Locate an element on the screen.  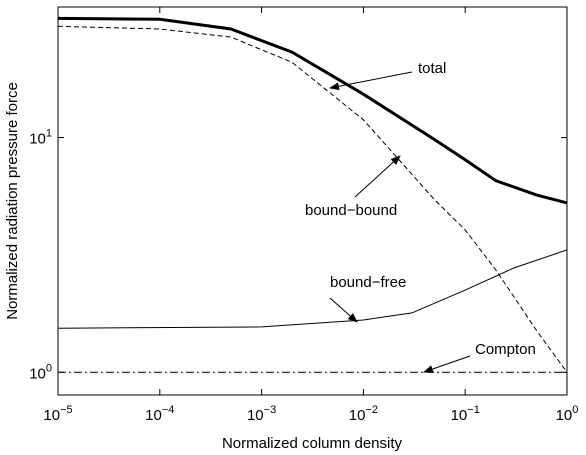
x-axis-label: Normalized column density is located at coordinates (312, 443).